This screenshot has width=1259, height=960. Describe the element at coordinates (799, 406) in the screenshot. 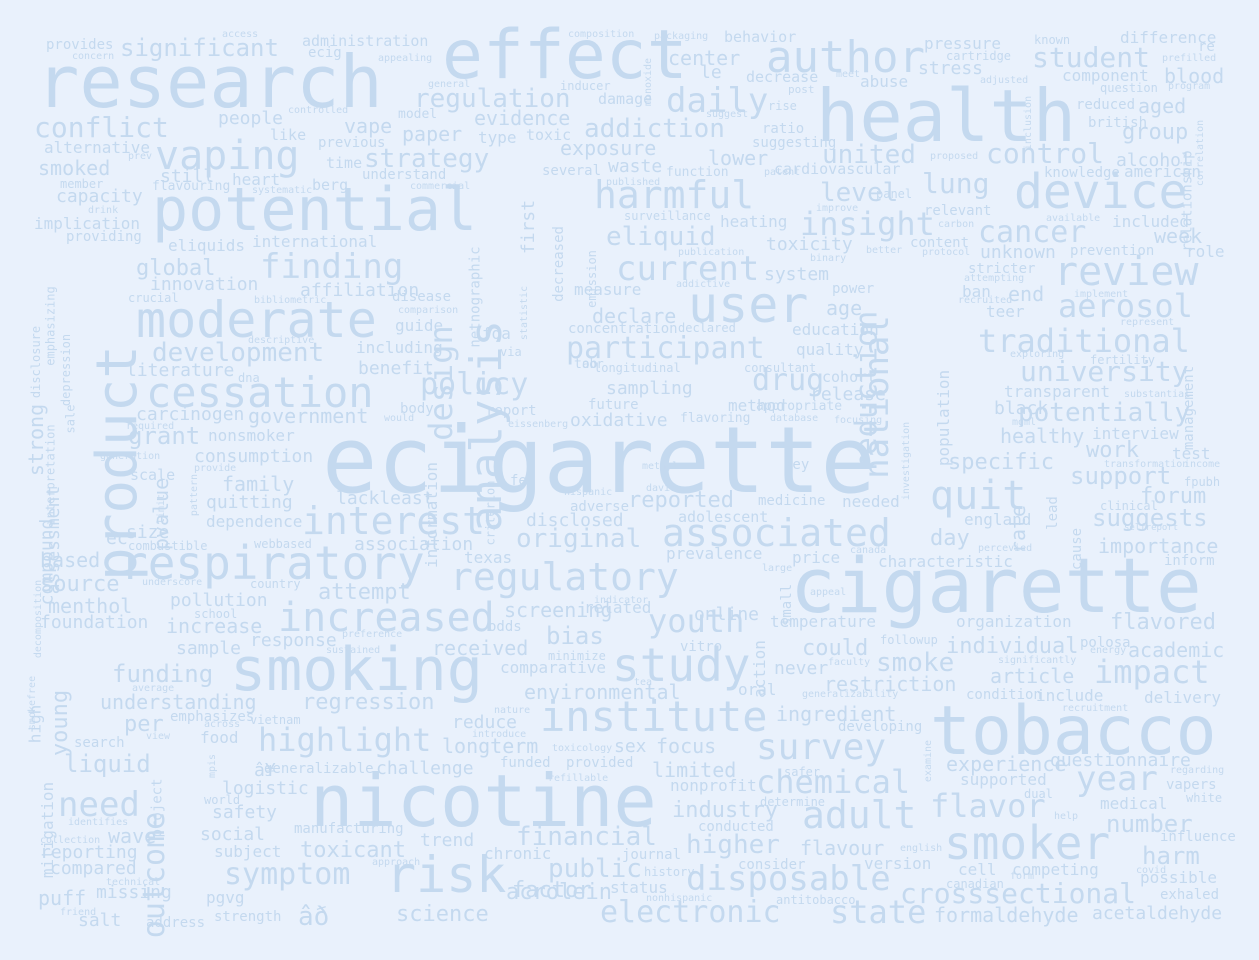

I see `word-135: appropriate` at that location.